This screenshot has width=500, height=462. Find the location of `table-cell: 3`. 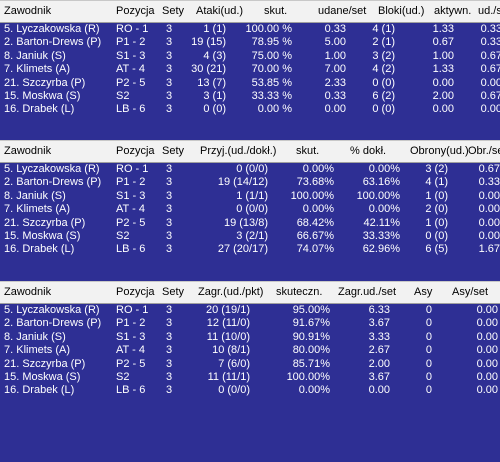

table-cell: 3 is located at coordinates (169, 182).